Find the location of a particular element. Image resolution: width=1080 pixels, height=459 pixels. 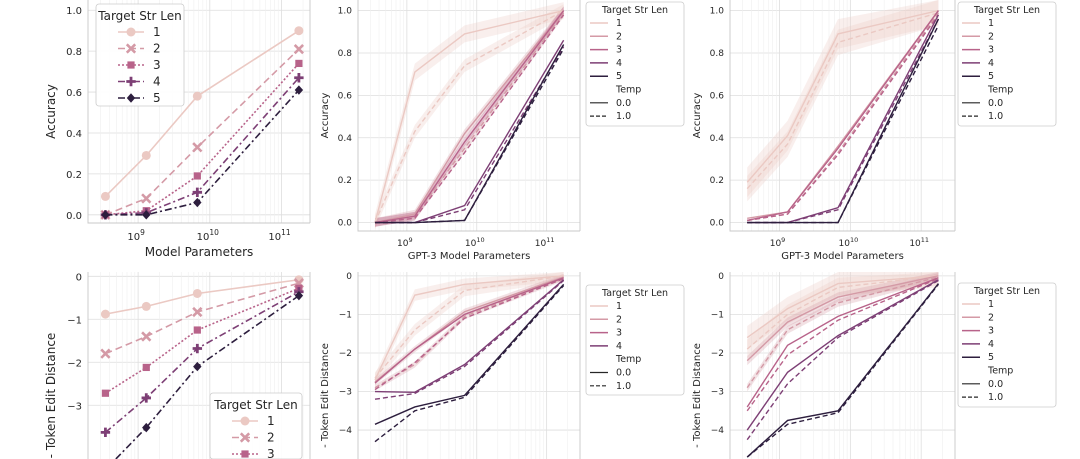

y-tick-label: −1 is located at coordinates (74, 320).